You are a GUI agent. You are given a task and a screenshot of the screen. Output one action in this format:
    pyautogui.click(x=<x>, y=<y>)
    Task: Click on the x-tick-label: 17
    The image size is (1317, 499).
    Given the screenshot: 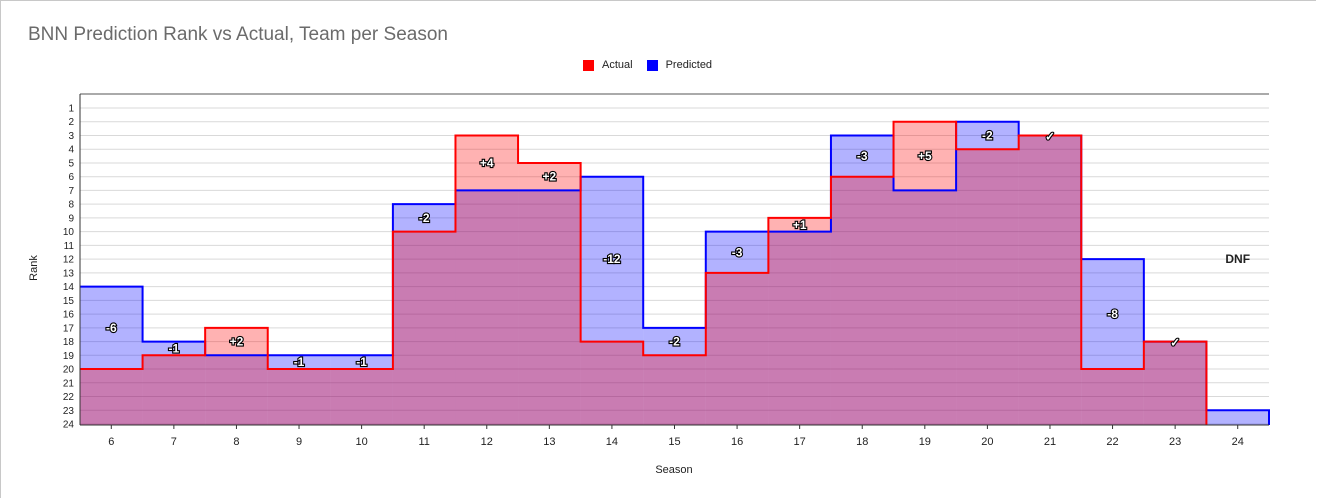 What is the action you would take?
    pyautogui.click(x=800, y=442)
    